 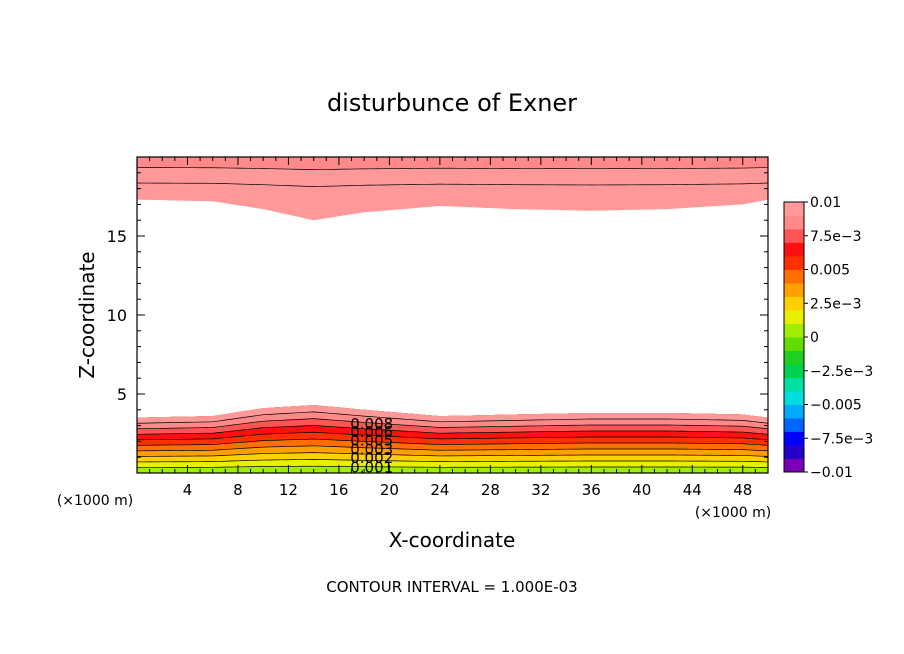 What do you see at coordinates (591, 490) in the screenshot?
I see `x-tick-label: 36` at bounding box center [591, 490].